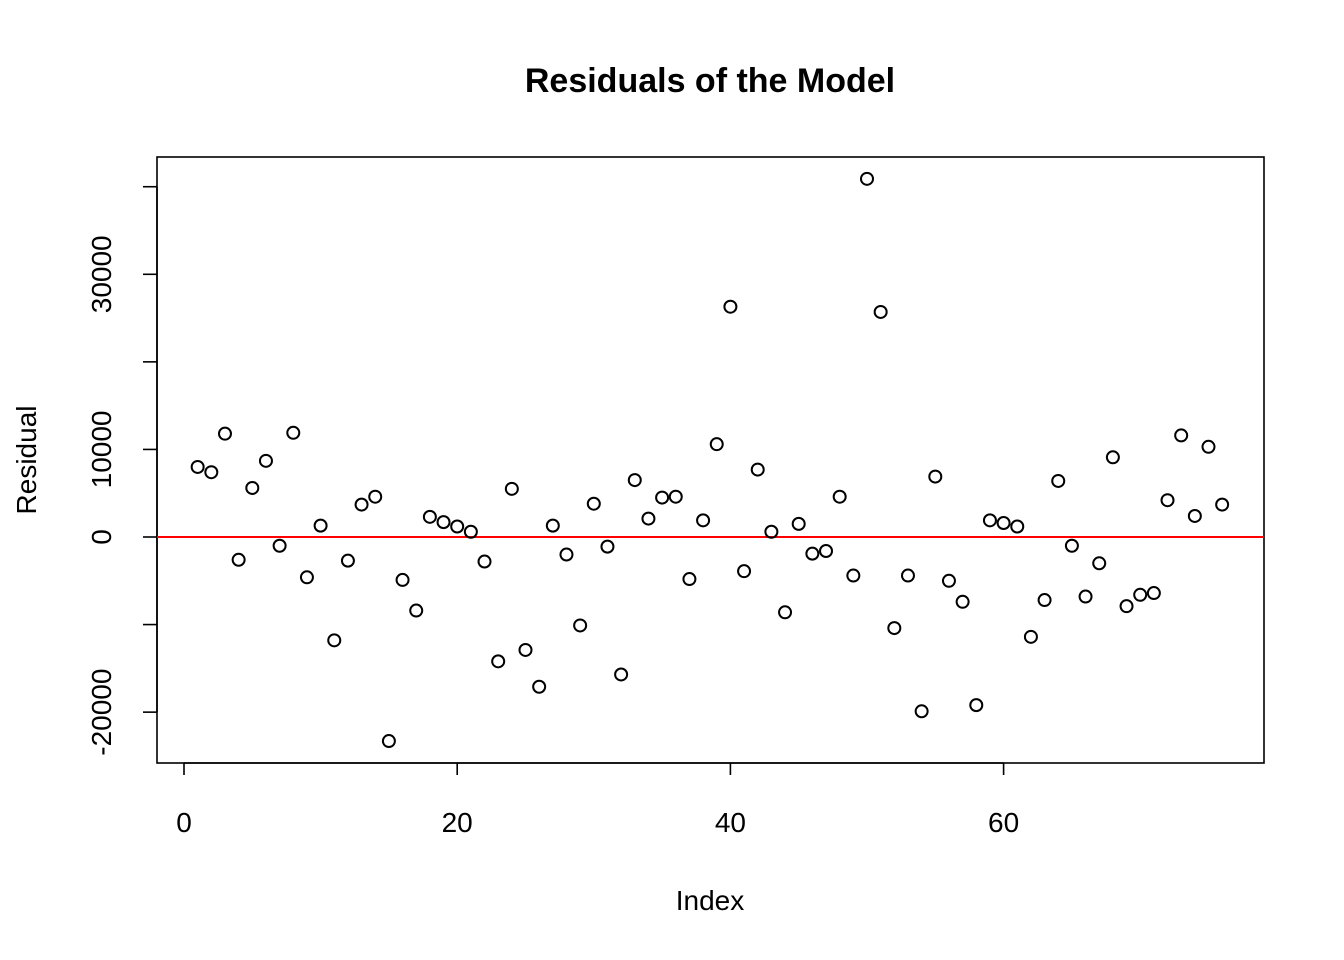 Image resolution: width=1344 pixels, height=960 pixels. I want to click on y-axis: -20000 0 10000 30000, so click(122, 470).